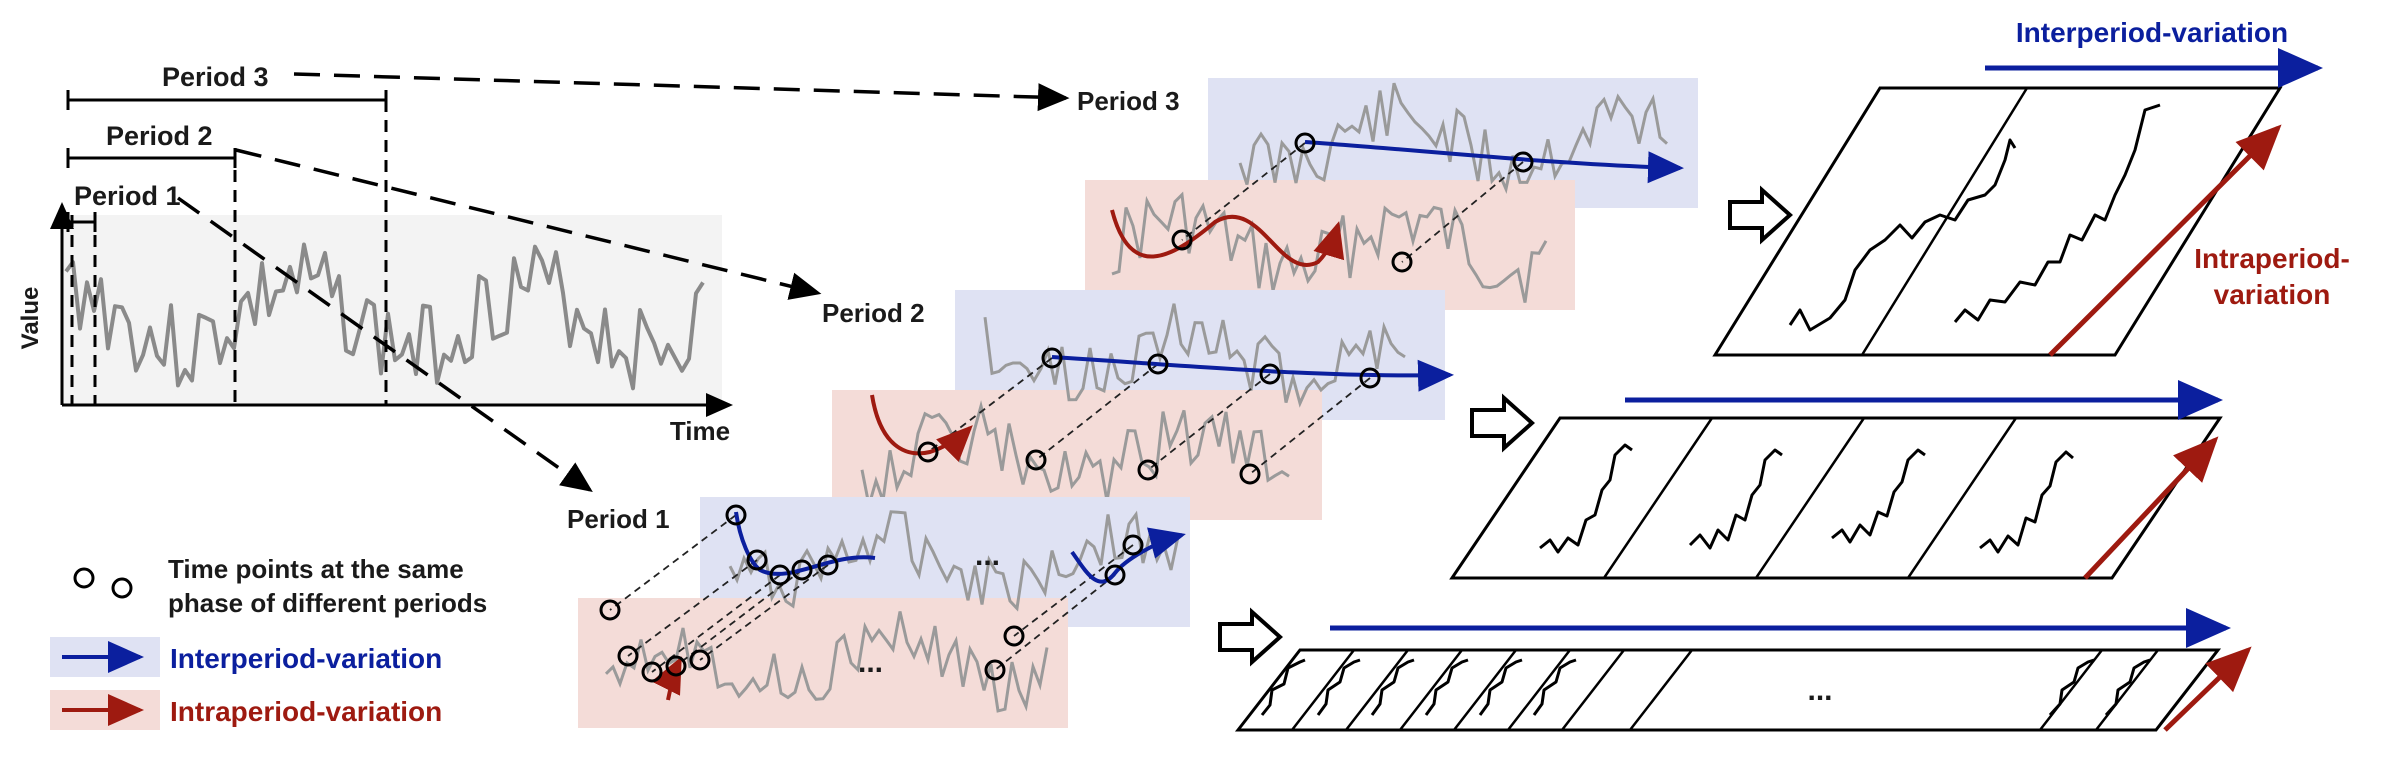 The image size is (2400, 759). I want to click on tensor-bottom-intraperiod-arrow-icon, so click(2207, 689).